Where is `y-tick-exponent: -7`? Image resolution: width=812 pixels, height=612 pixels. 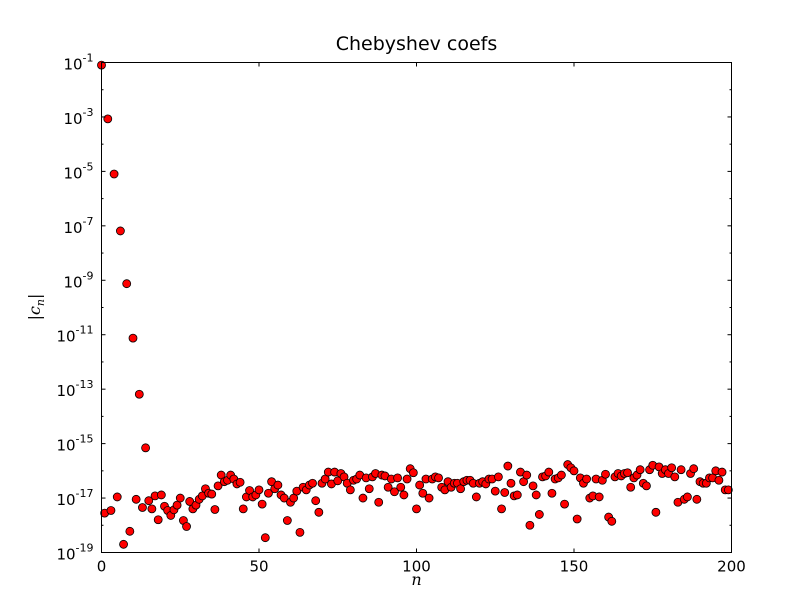 y-tick-exponent: -7 is located at coordinates (88, 221).